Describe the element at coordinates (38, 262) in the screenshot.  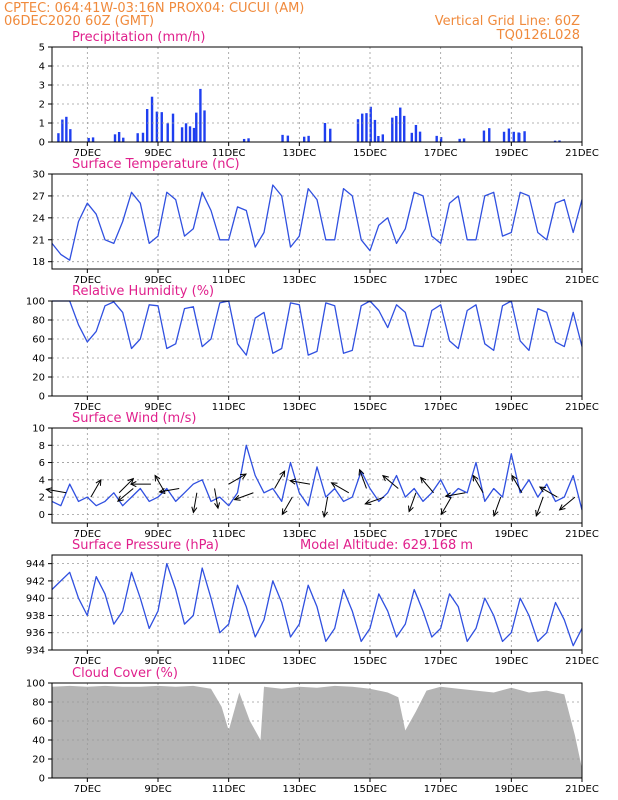
I see `y-tick-label: 18` at that location.